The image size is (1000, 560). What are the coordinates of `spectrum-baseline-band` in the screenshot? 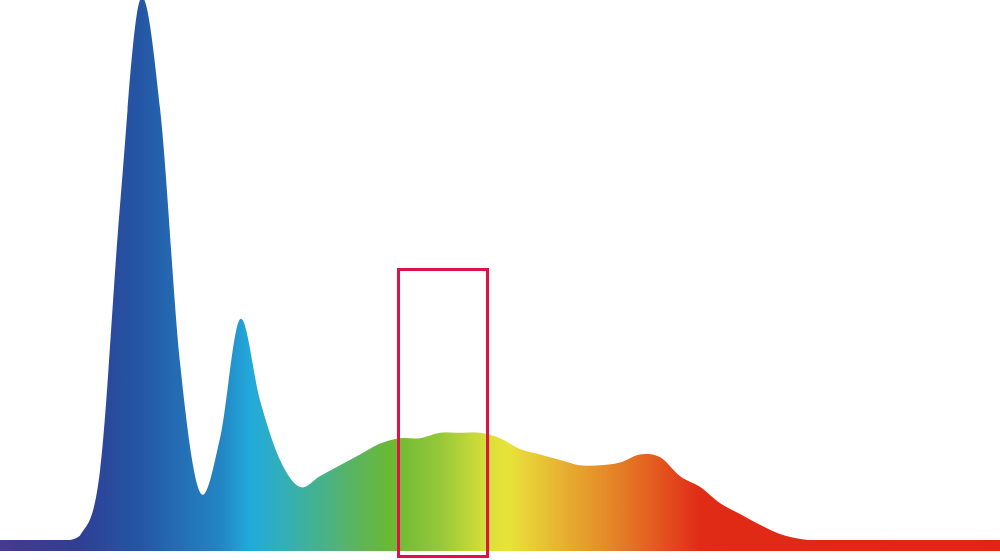 It's located at (500, 545).